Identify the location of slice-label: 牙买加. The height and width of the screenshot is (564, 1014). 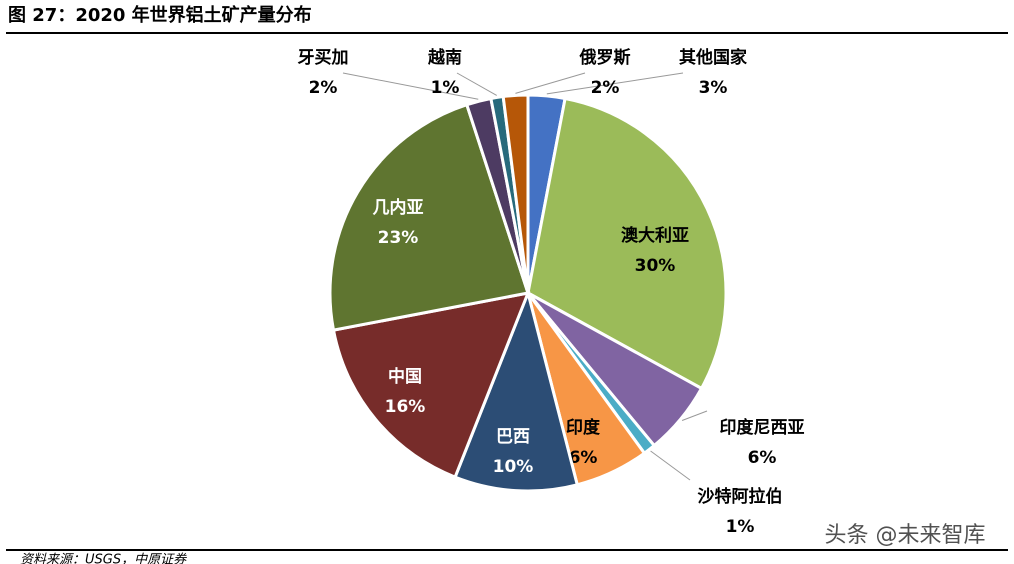
(323, 58).